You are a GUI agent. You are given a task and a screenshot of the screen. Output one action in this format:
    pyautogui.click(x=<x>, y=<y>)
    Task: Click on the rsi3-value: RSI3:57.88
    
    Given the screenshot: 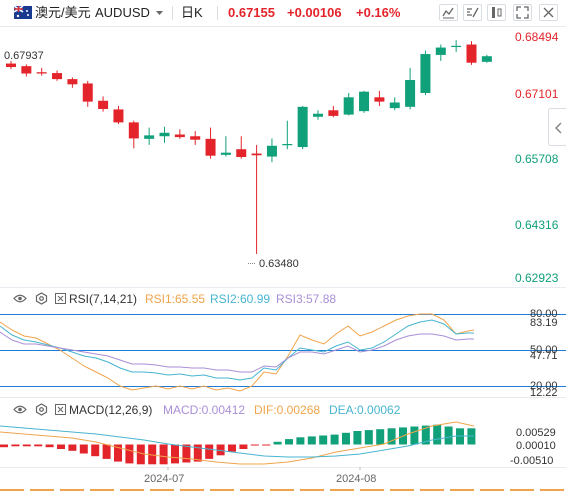 What is the action you would take?
    pyautogui.click(x=306, y=299)
    